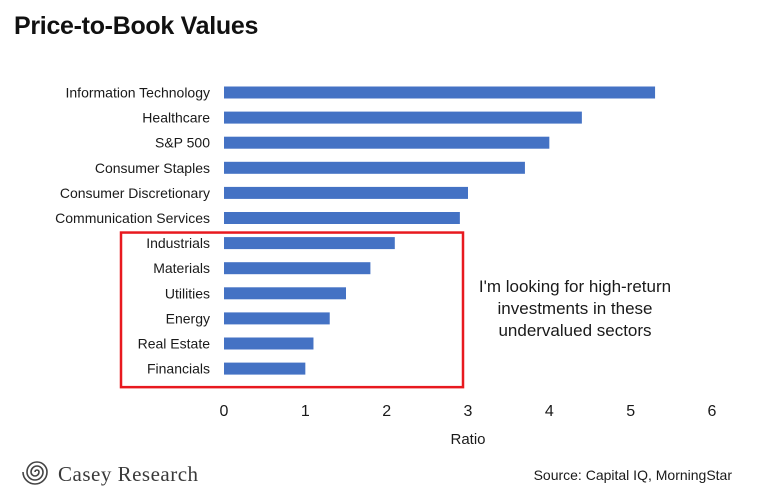 This screenshot has width=760, height=504. What do you see at coordinates (342, 218) in the screenshot?
I see `bar-communication-services` at bounding box center [342, 218].